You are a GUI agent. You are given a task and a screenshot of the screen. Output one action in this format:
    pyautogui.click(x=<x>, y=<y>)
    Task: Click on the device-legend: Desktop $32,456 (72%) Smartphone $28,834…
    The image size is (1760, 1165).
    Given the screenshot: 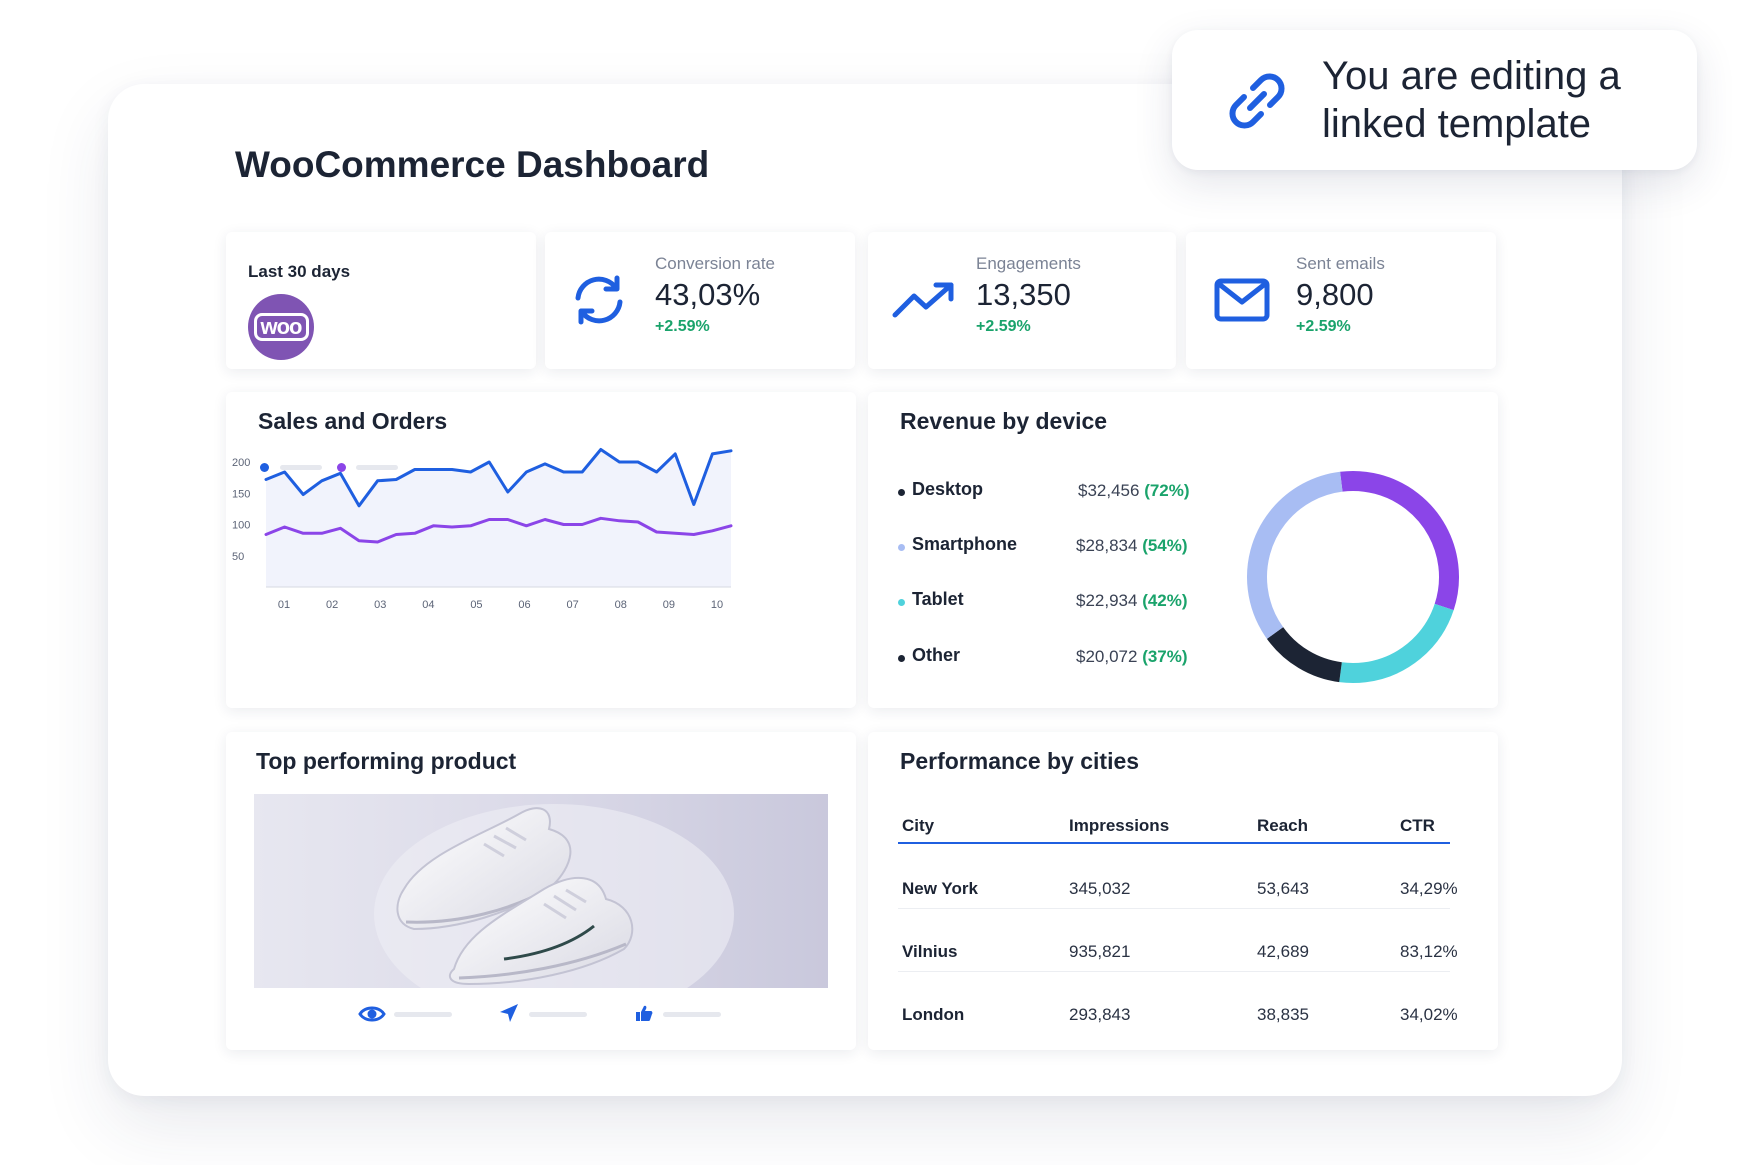 What is the action you would take?
    pyautogui.click(x=1068, y=587)
    